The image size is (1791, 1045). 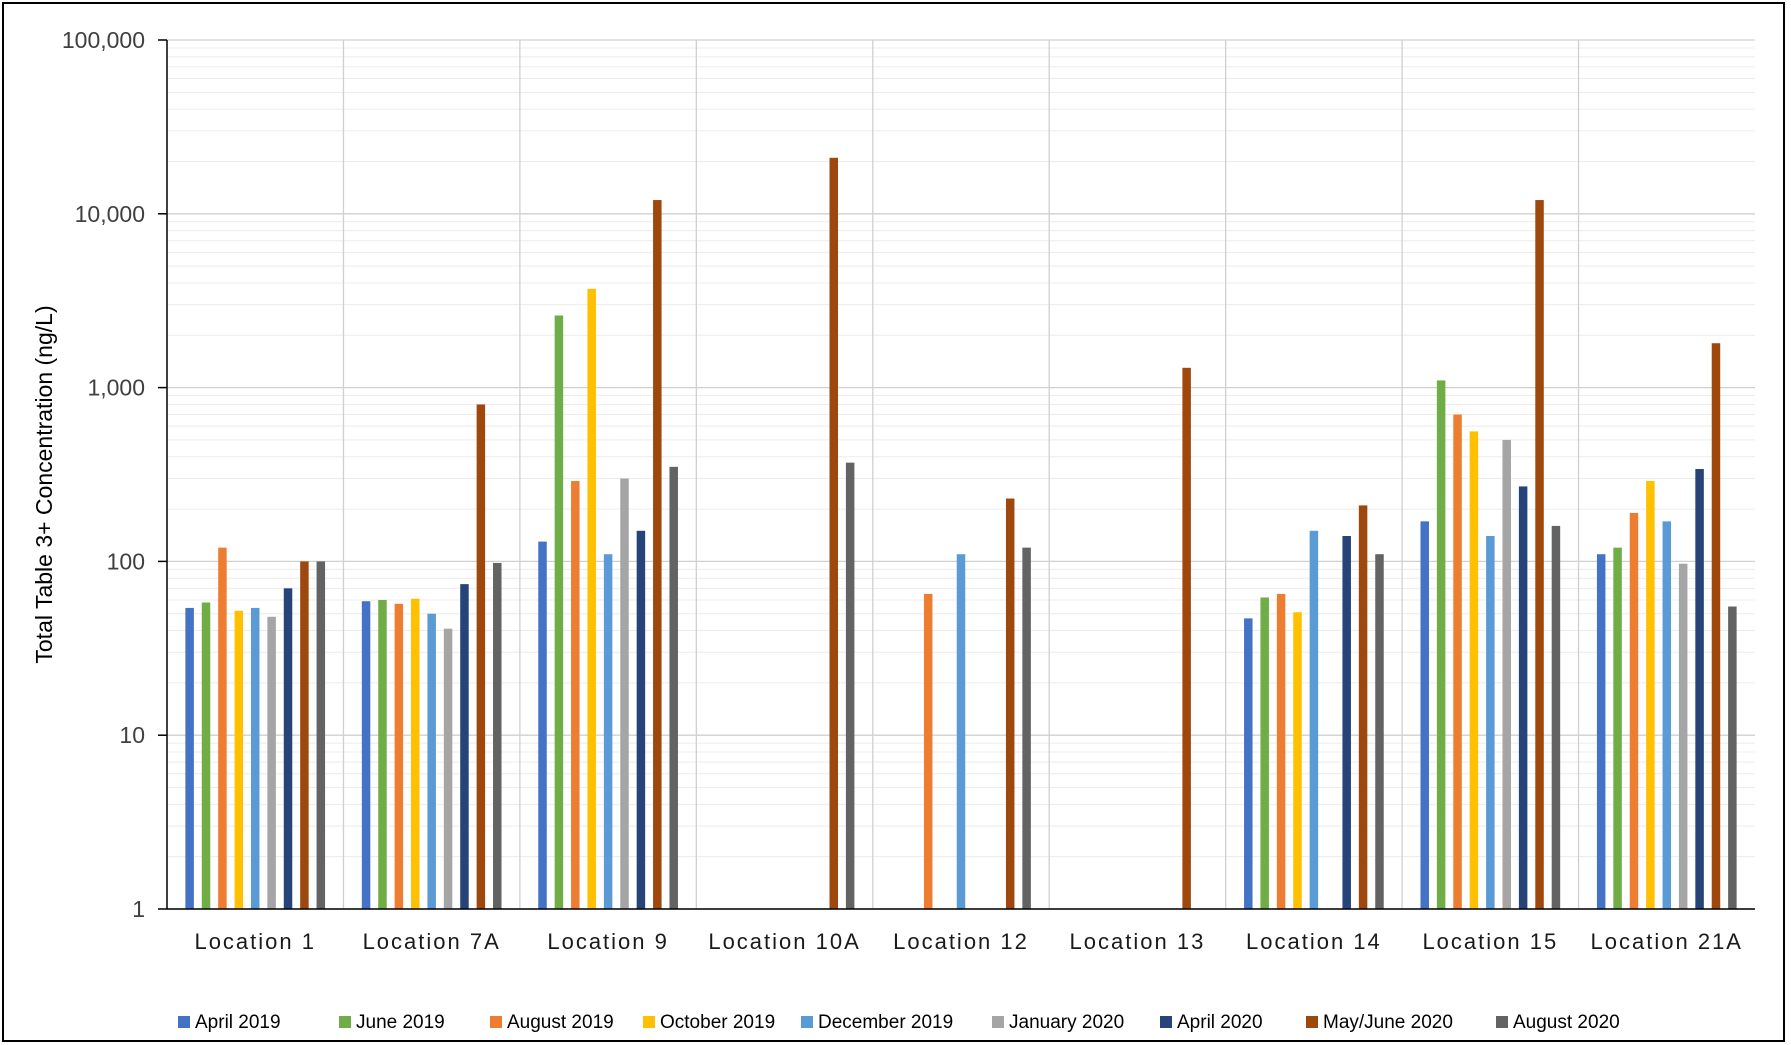 I want to click on x-tick-label: Location 13, so click(x=1138, y=941).